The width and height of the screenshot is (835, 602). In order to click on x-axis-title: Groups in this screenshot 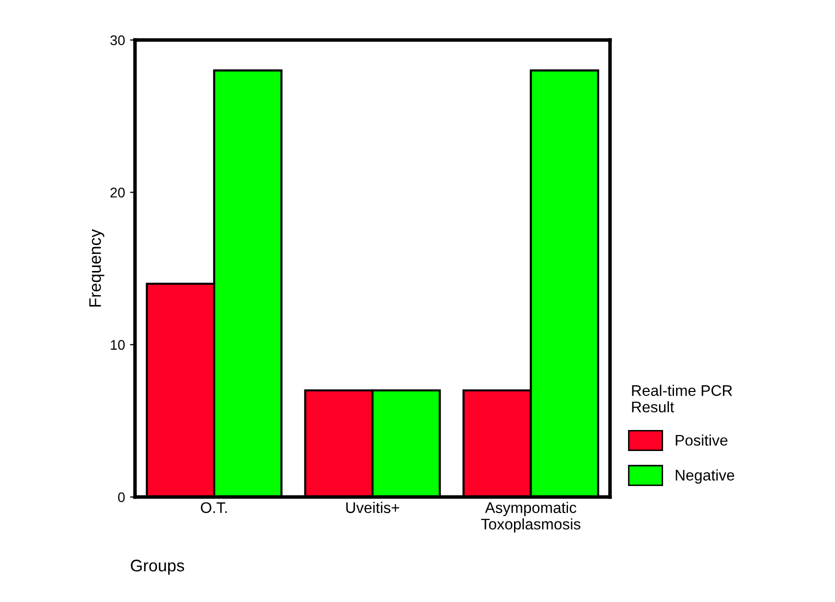, I will do `click(157, 567)`.